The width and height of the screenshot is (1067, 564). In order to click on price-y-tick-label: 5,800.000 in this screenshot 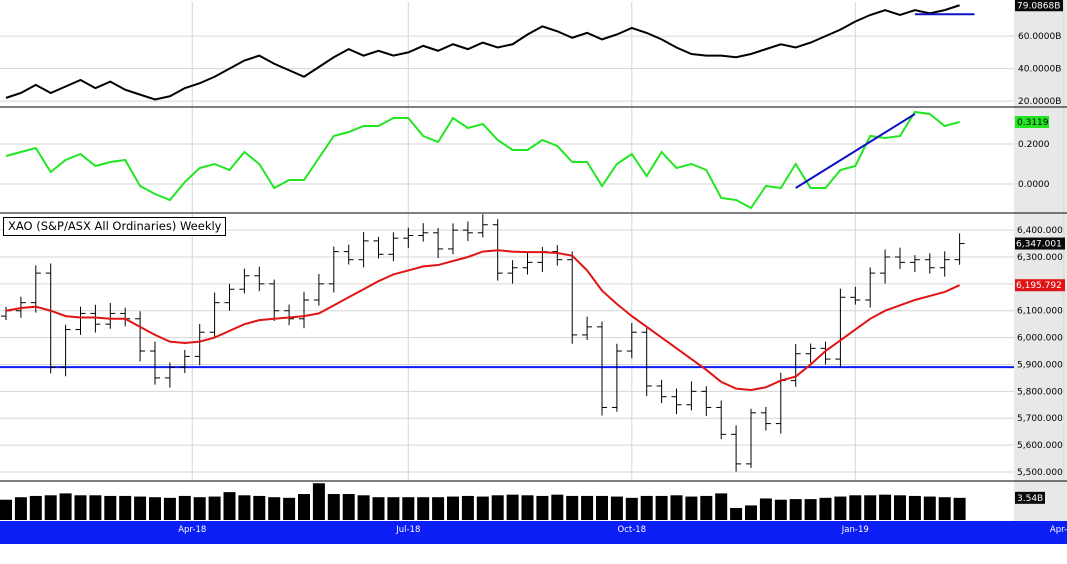, I will do `click(1040, 392)`.